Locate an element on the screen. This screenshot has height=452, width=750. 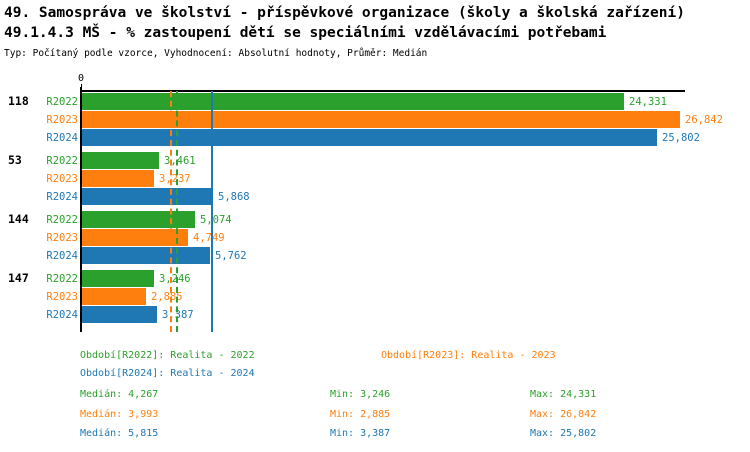
x-axis-zero-tick is located at coordinates (81, 87).